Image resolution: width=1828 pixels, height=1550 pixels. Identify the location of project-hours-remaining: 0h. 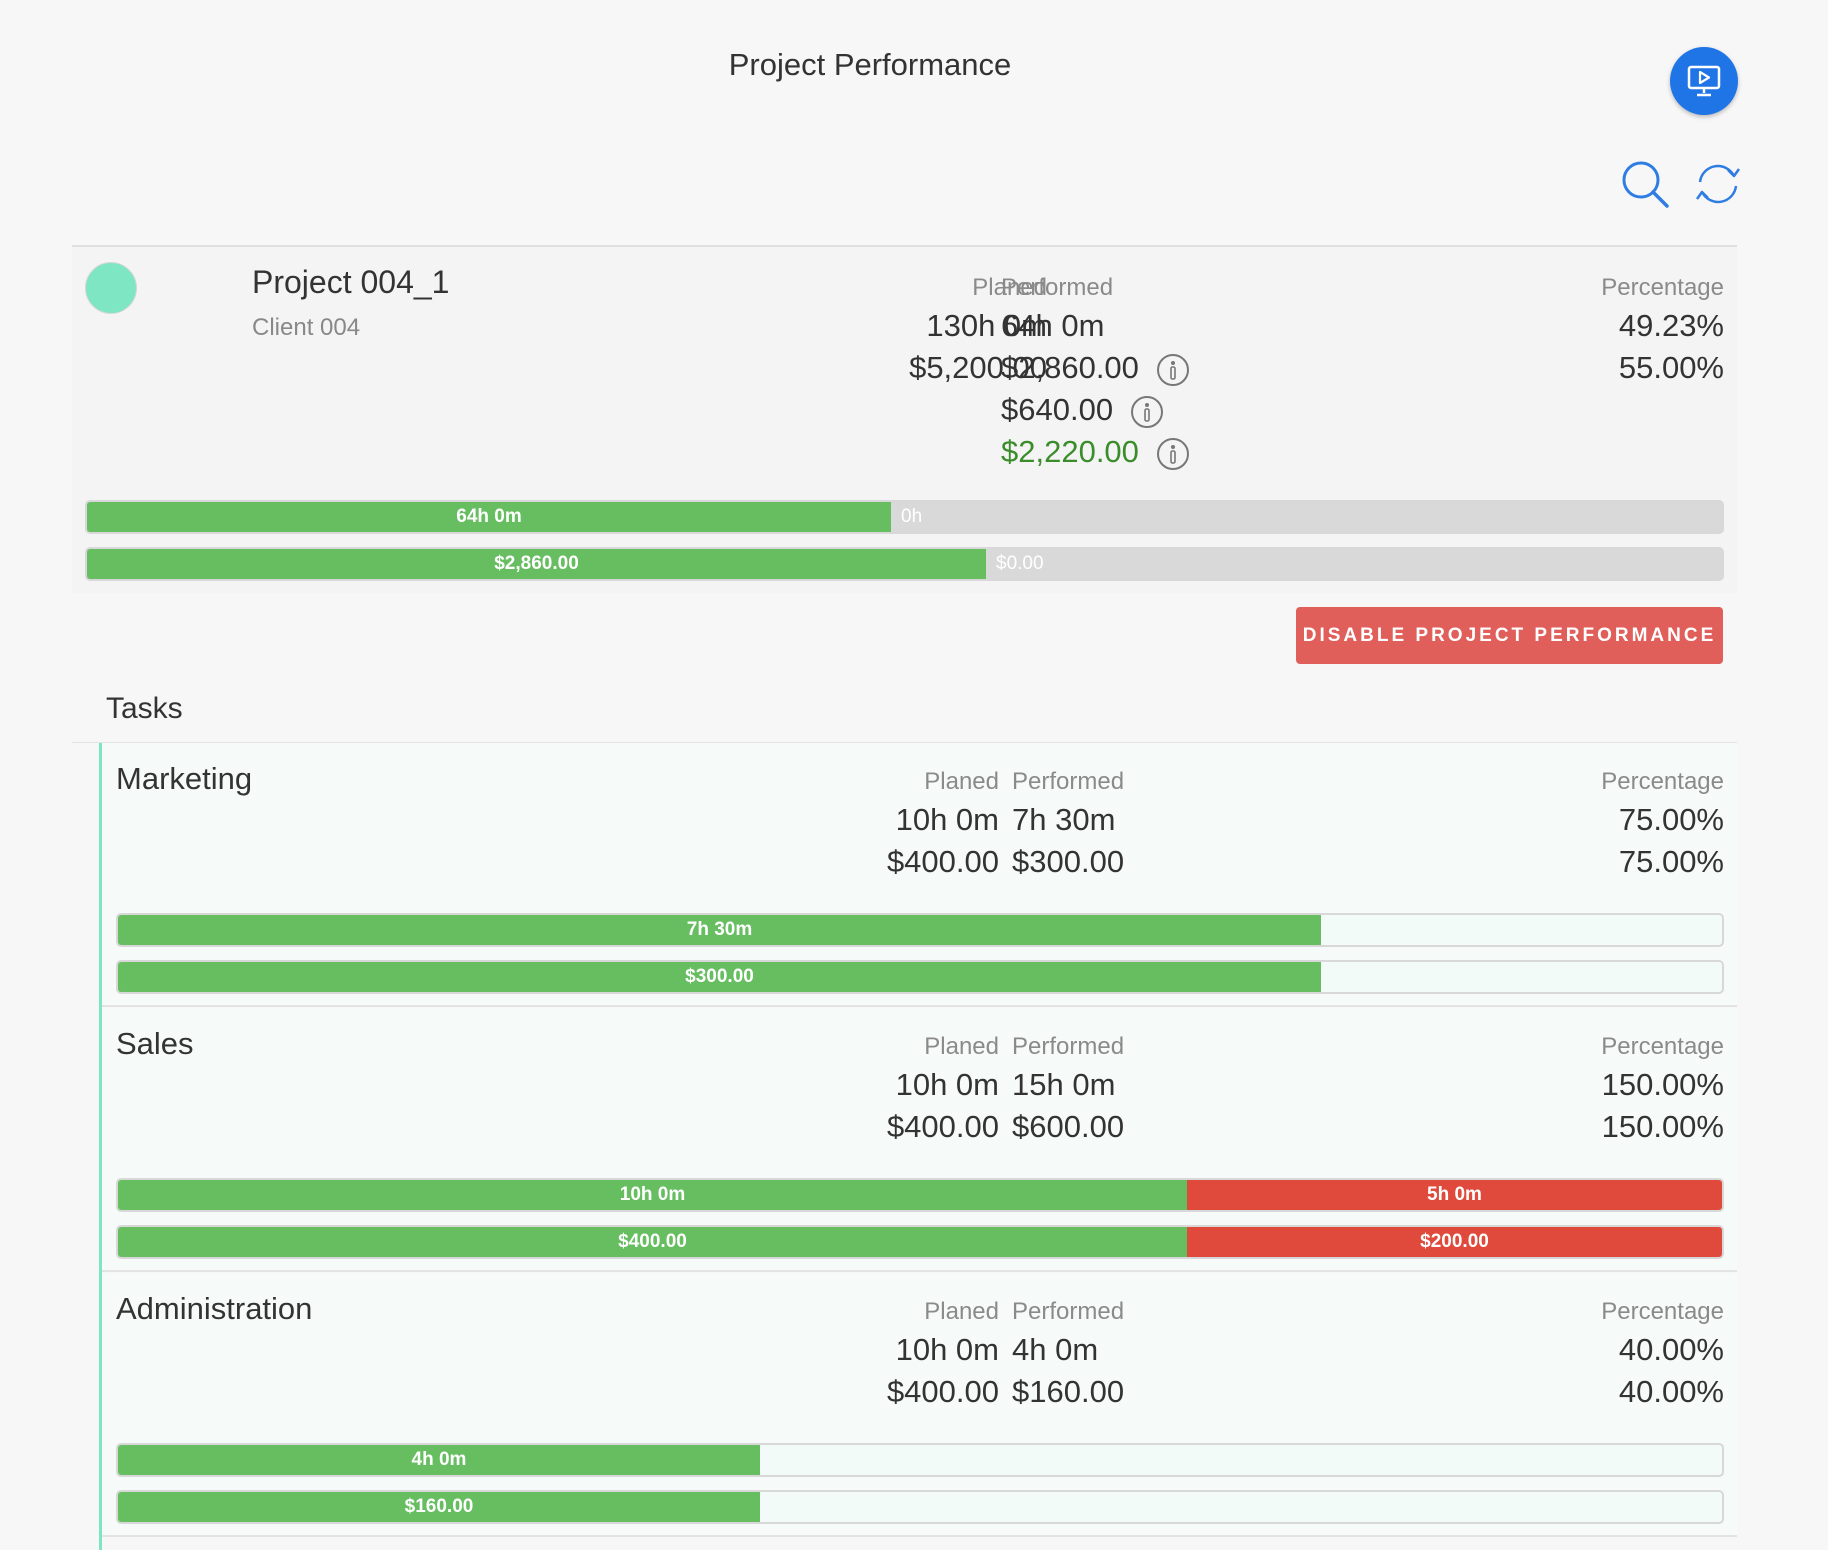
(912, 516).